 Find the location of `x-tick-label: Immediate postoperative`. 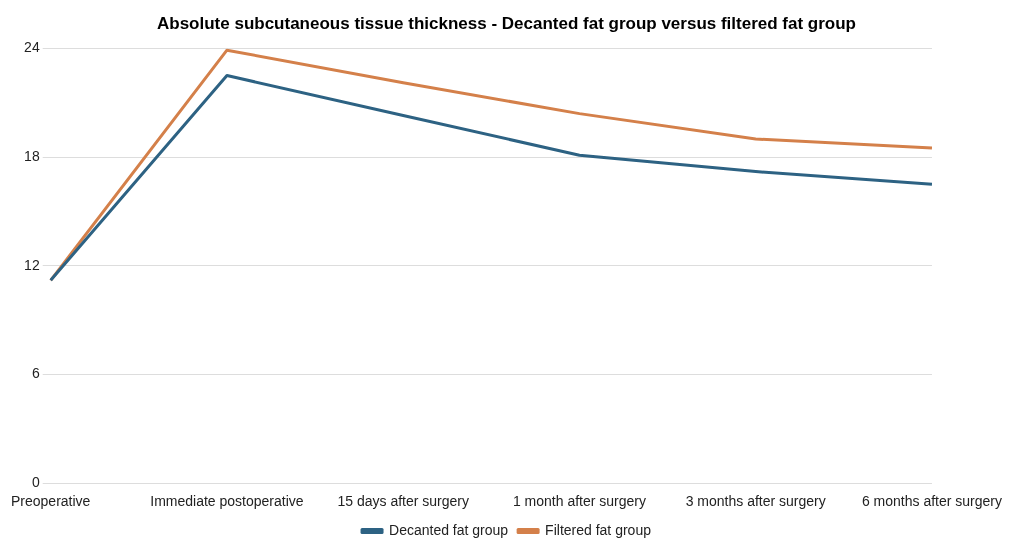

x-tick-label: Immediate postoperative is located at coordinates (227, 501).